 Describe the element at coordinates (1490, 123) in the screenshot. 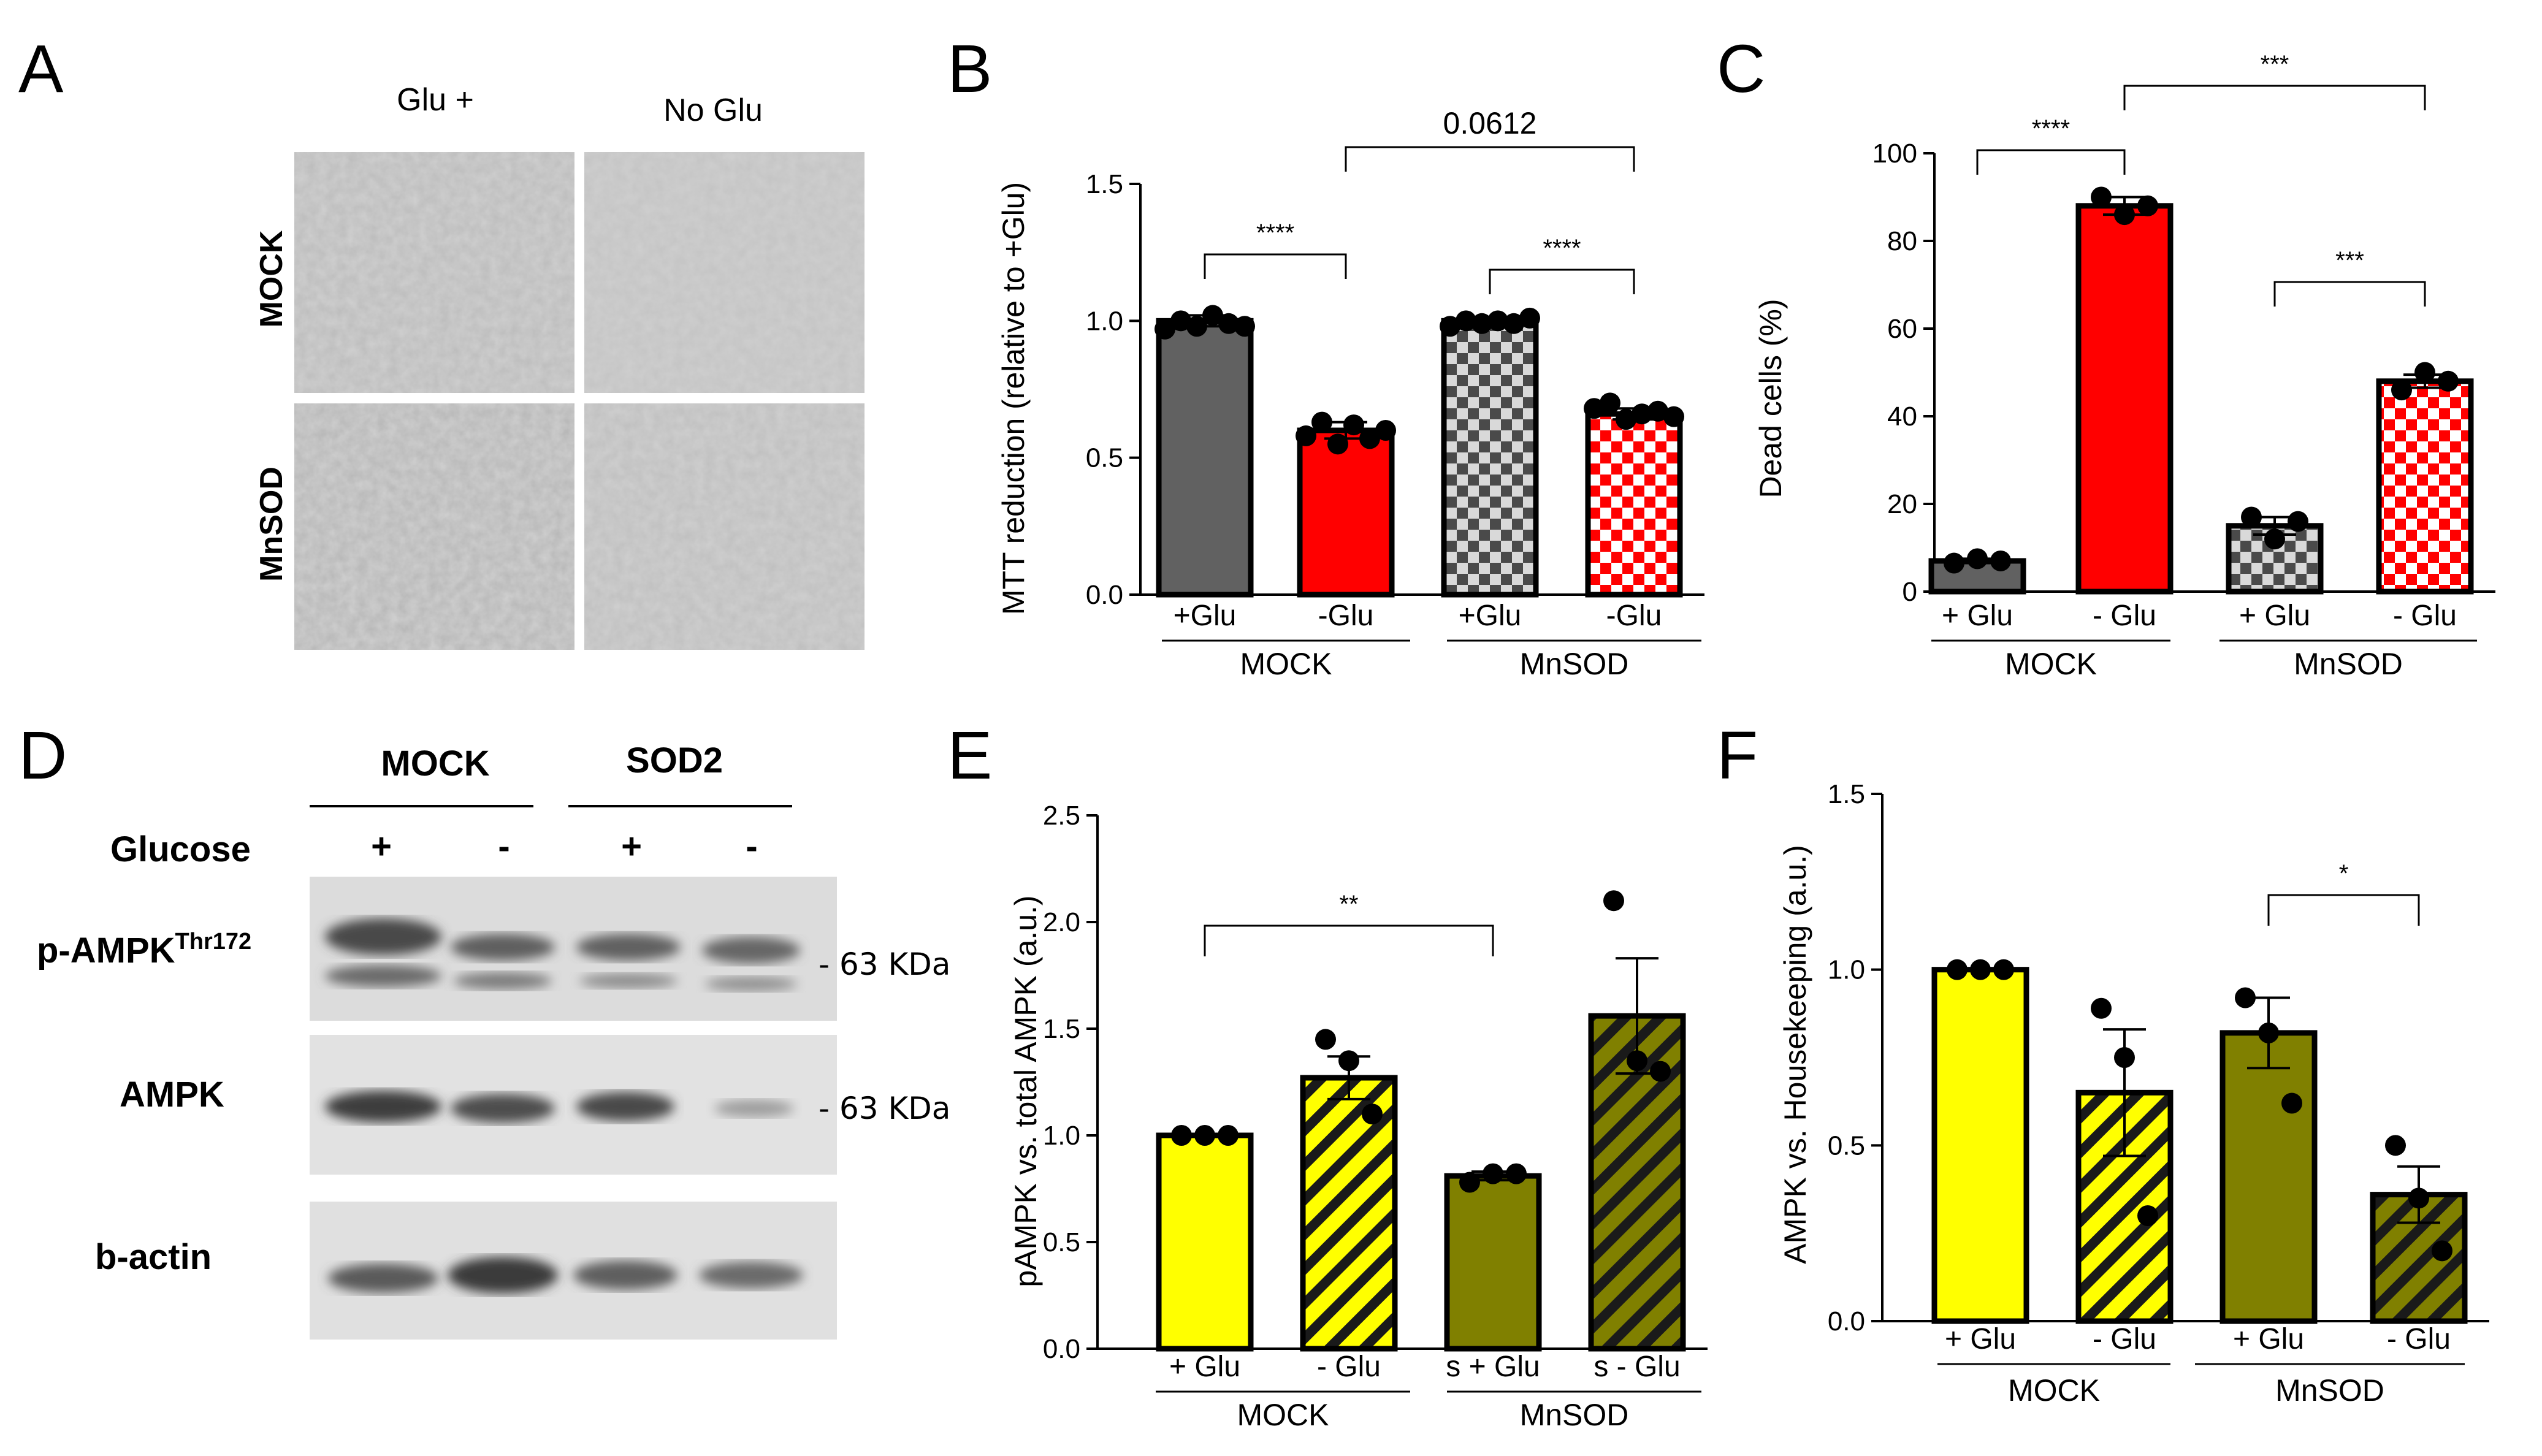

I see `chart-b-significance-label: 0.0612` at that location.